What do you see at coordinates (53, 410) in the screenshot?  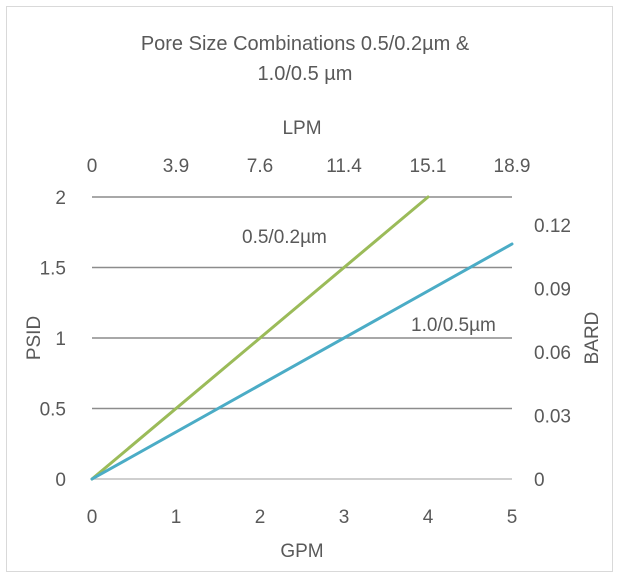 I see `y-tick-label: 0.5` at bounding box center [53, 410].